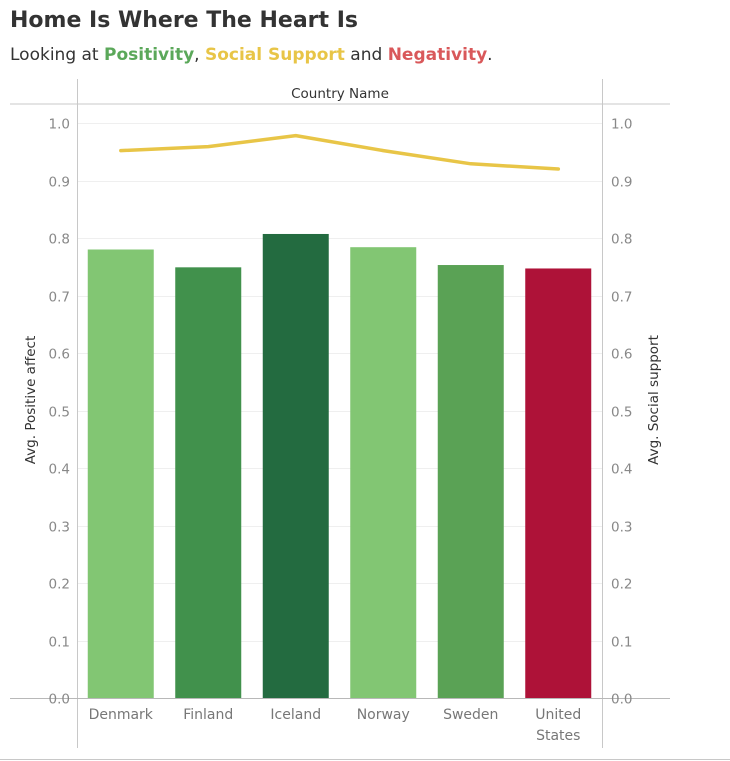 The image size is (730, 761). What do you see at coordinates (621, 528) in the screenshot?
I see `right-tick-label: 0.3` at bounding box center [621, 528].